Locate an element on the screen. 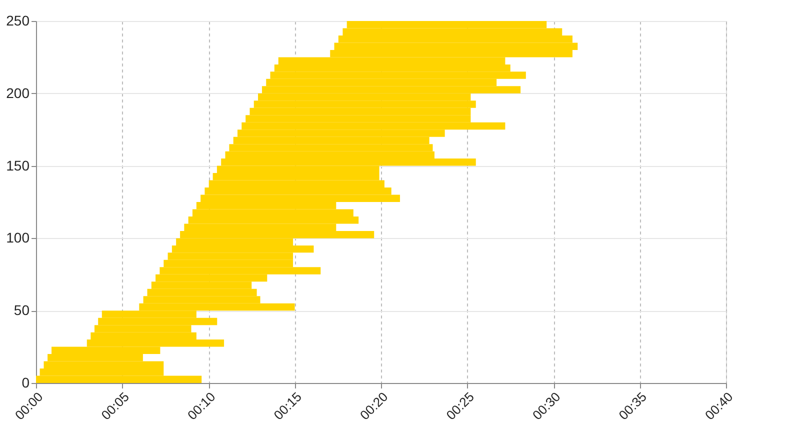  y-tick-label: 50 is located at coordinates (22, 310).